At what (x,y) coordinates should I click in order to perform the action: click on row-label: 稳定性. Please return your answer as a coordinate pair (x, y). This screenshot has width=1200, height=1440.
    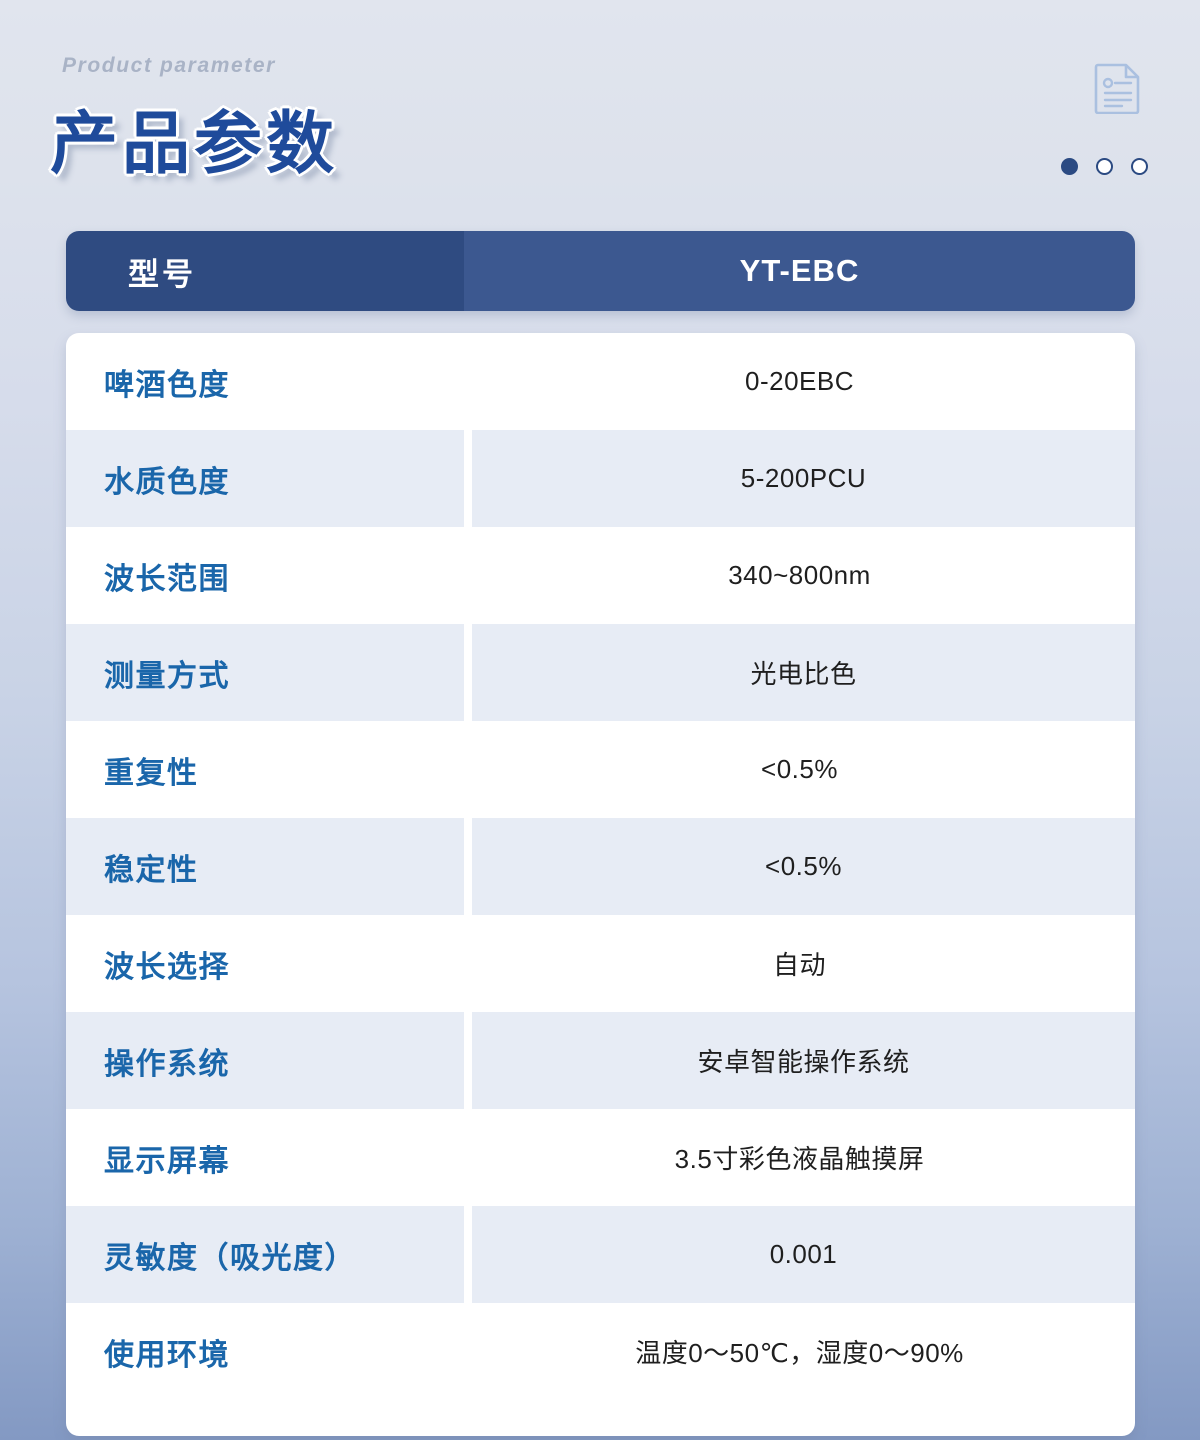
    Looking at the image, I should click on (265, 866).